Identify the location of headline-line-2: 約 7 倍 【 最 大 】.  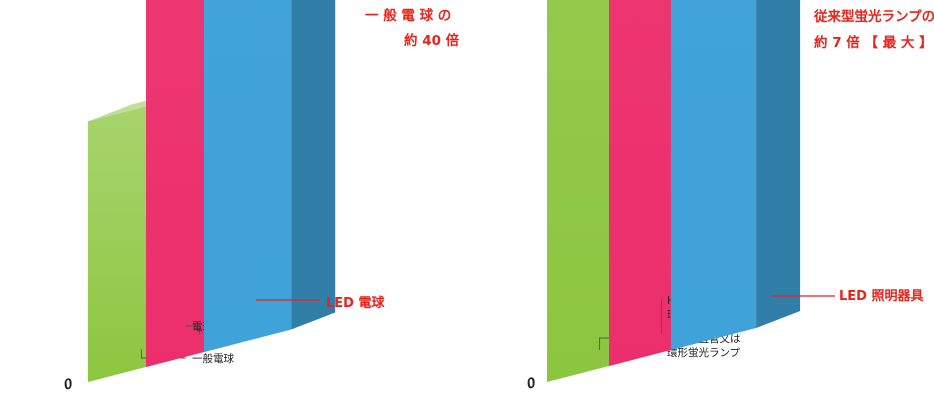
(873, 42).